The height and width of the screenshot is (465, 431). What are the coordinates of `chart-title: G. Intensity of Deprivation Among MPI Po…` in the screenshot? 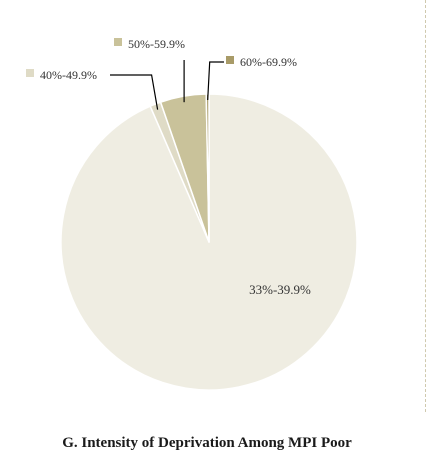 It's located at (207, 443).